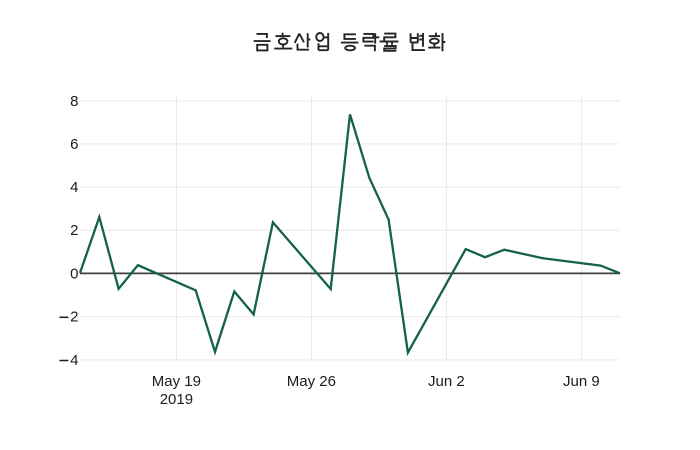 The width and height of the screenshot is (700, 450). Describe the element at coordinates (74, 101) in the screenshot. I see `svg-text: 8` at that location.